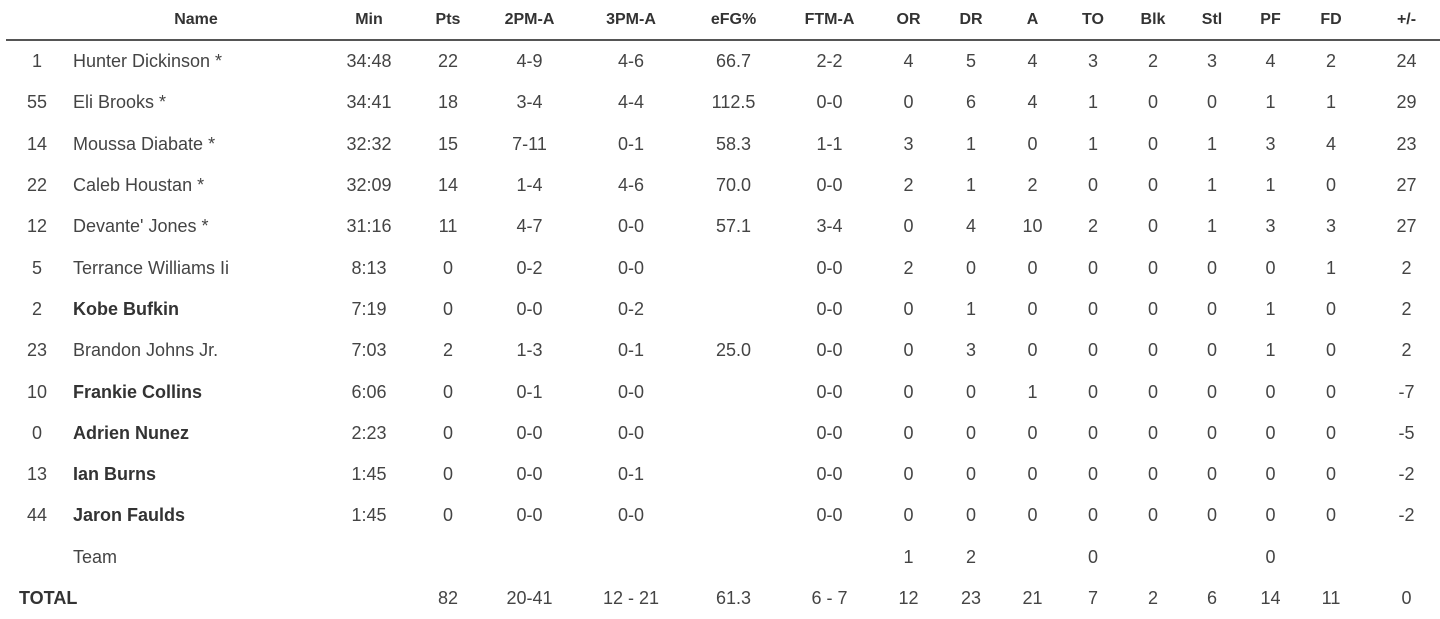  What do you see at coordinates (971, 20) in the screenshot?
I see `column-header: DR` at bounding box center [971, 20].